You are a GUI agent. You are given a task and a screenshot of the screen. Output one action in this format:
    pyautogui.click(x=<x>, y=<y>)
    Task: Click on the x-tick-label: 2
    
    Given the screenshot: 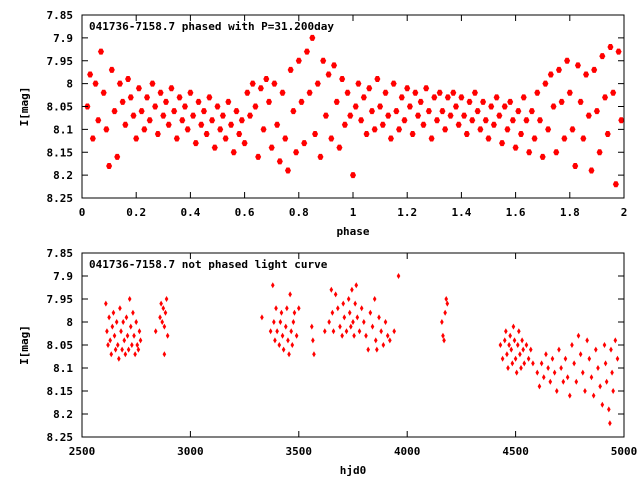 What is the action you would take?
    pyautogui.click(x=624, y=212)
    